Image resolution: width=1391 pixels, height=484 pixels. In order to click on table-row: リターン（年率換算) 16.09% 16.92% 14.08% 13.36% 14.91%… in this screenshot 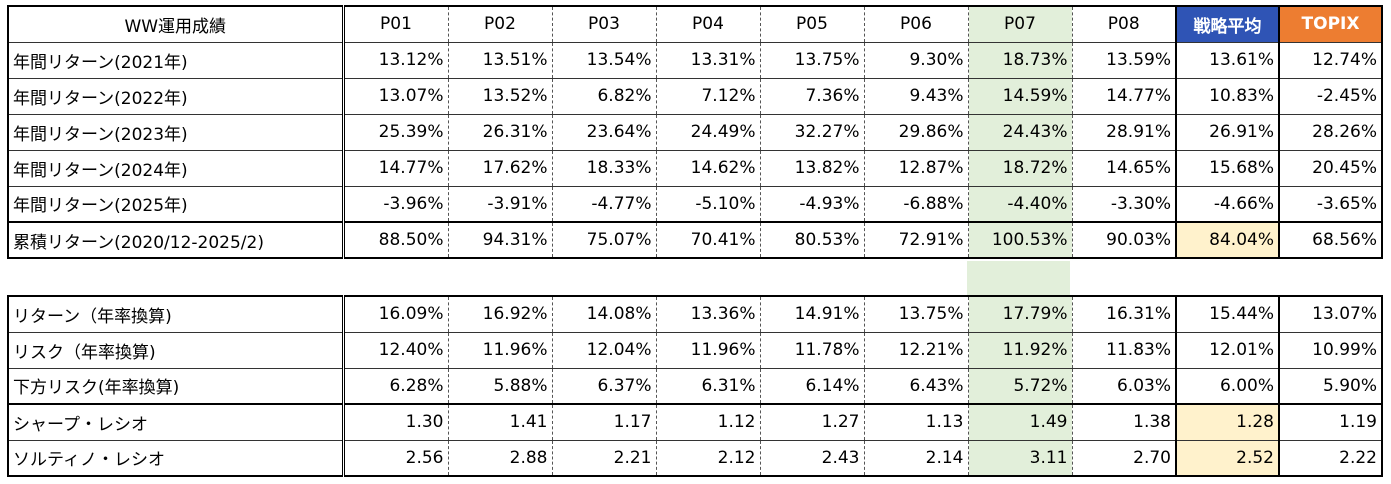, I will do `click(695, 314)`.